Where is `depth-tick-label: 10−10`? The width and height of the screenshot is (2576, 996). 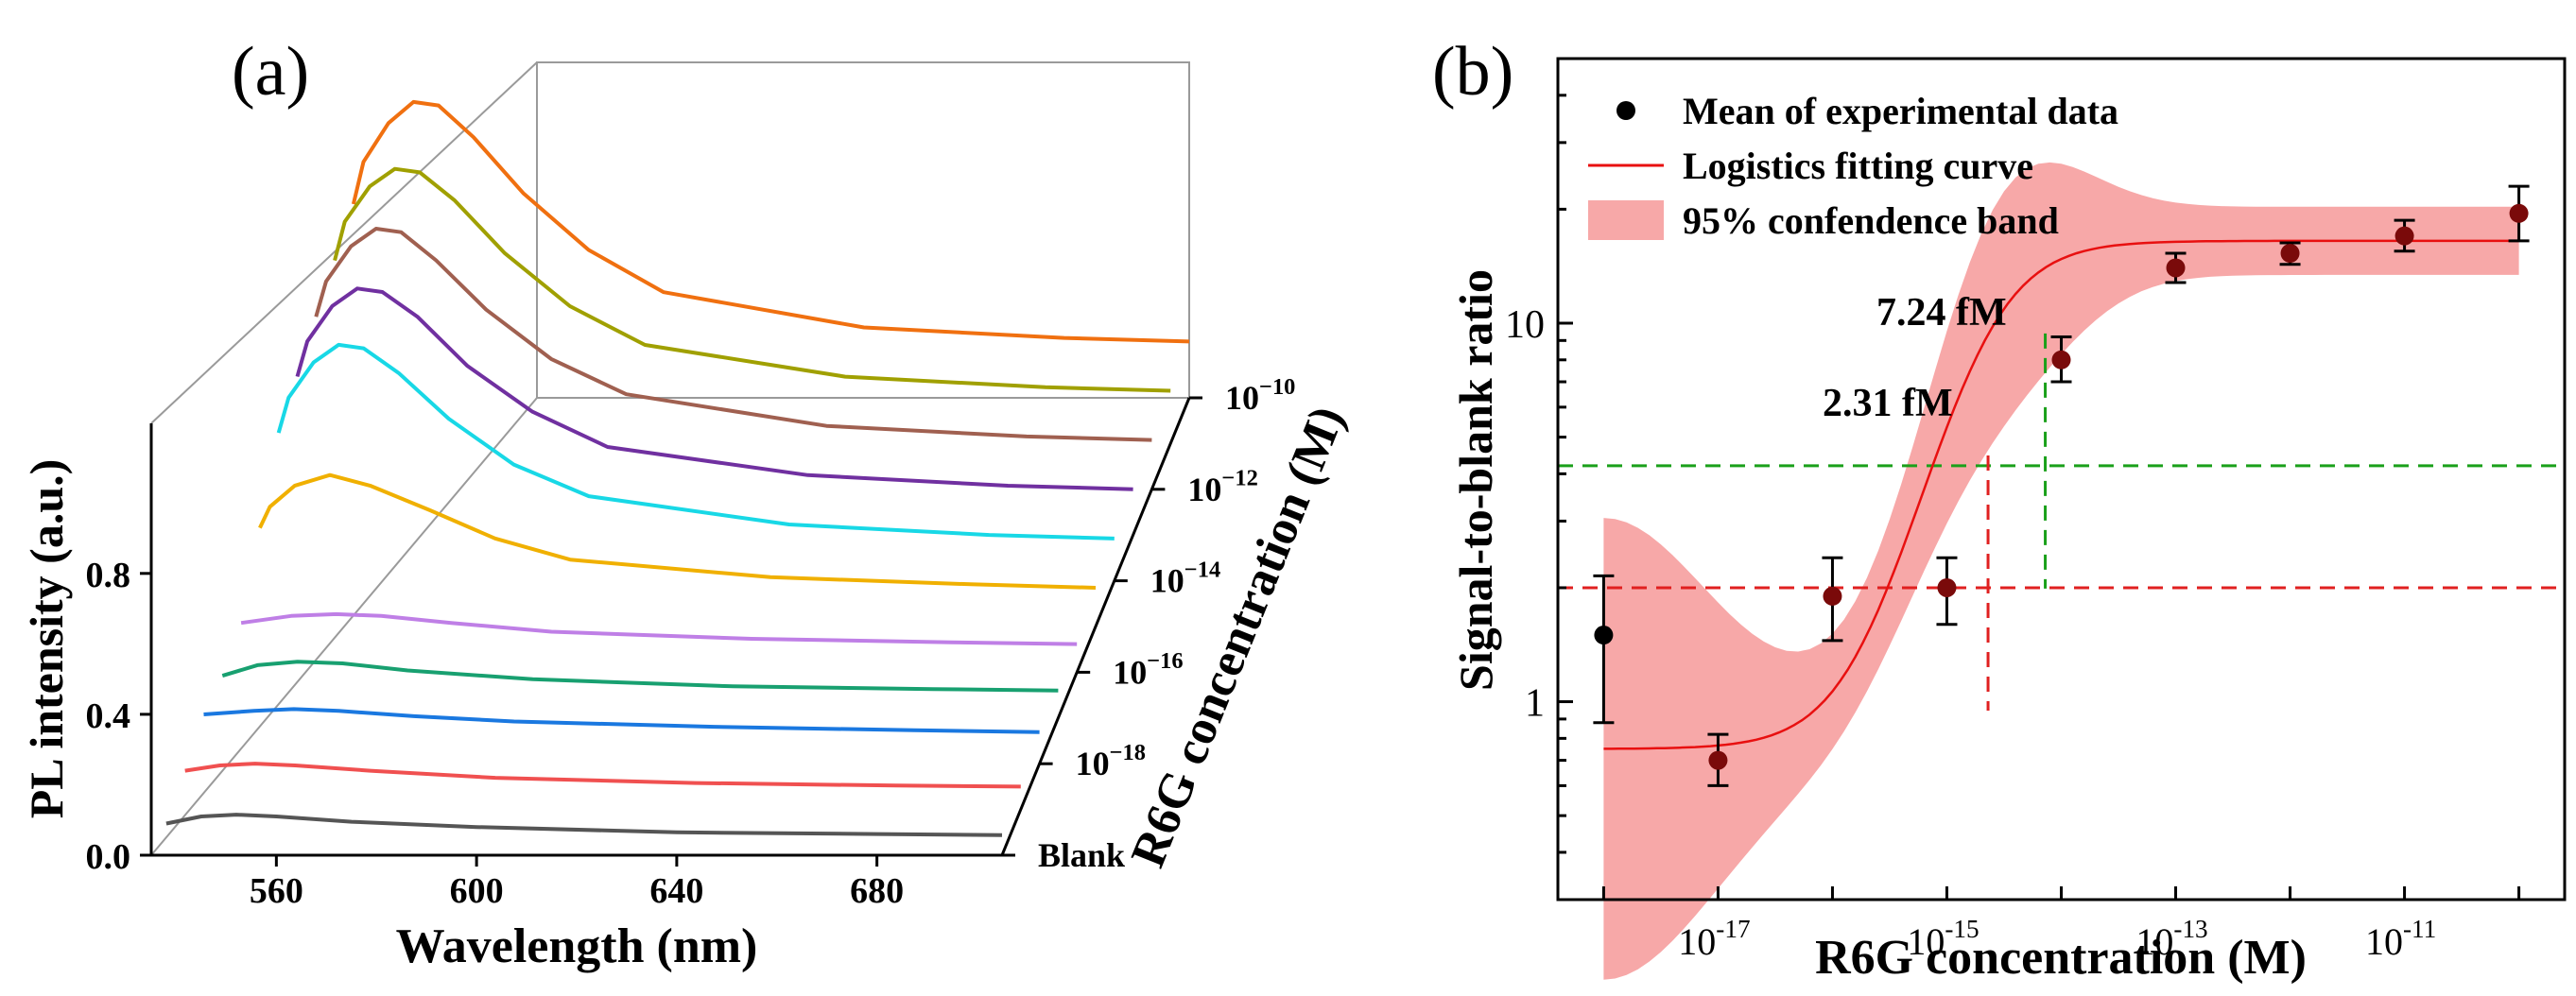 depth-tick-label: 10−10 is located at coordinates (1260, 395).